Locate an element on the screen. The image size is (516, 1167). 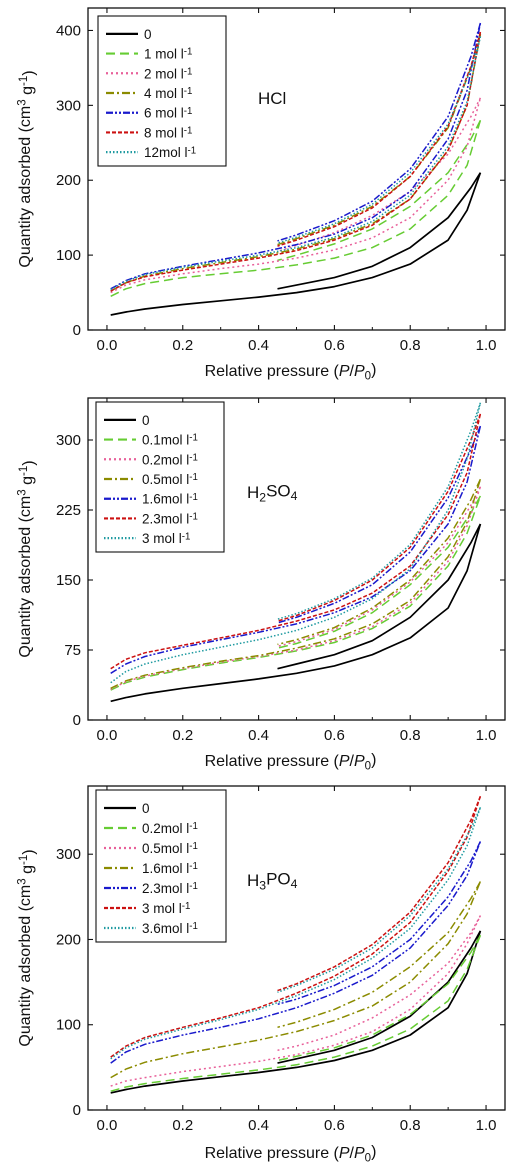
h2so4-series-3-adsorption-line is located at coordinates (296, 583).